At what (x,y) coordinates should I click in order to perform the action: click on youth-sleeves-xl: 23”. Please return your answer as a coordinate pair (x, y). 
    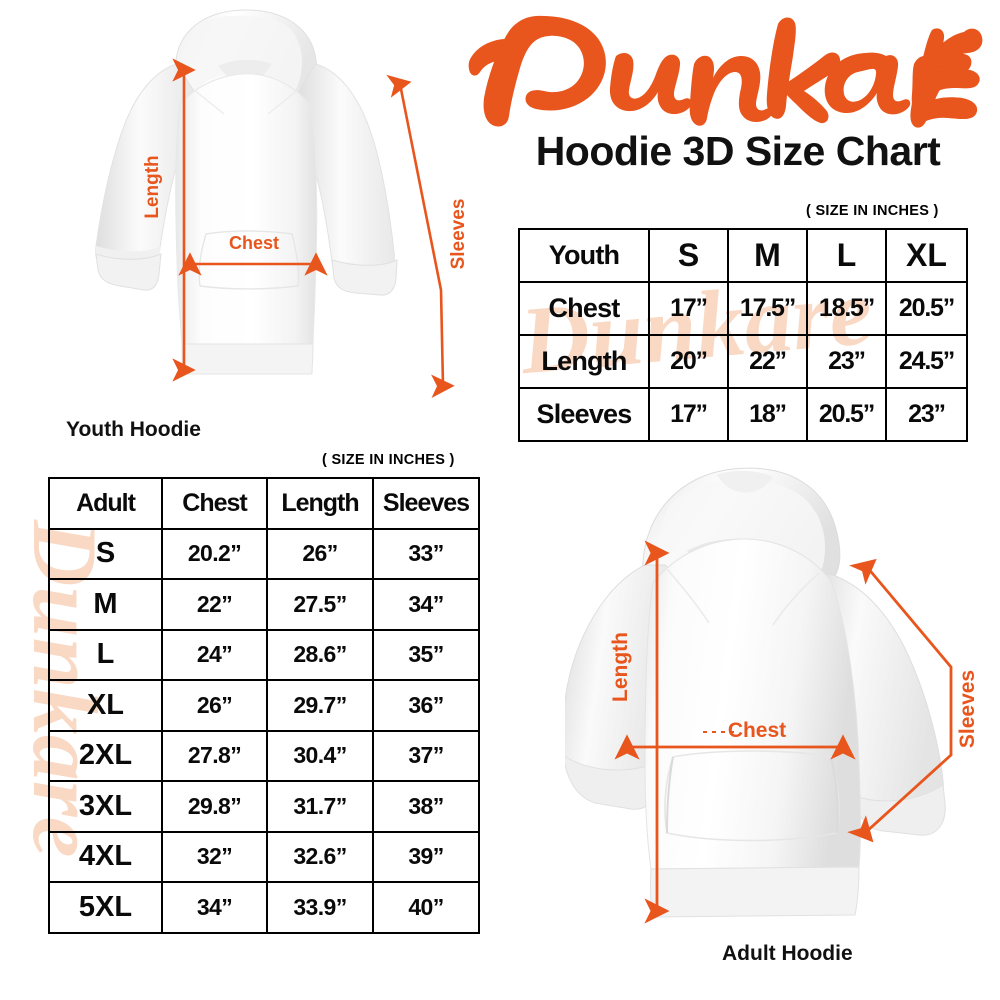
    Looking at the image, I should click on (926, 414).